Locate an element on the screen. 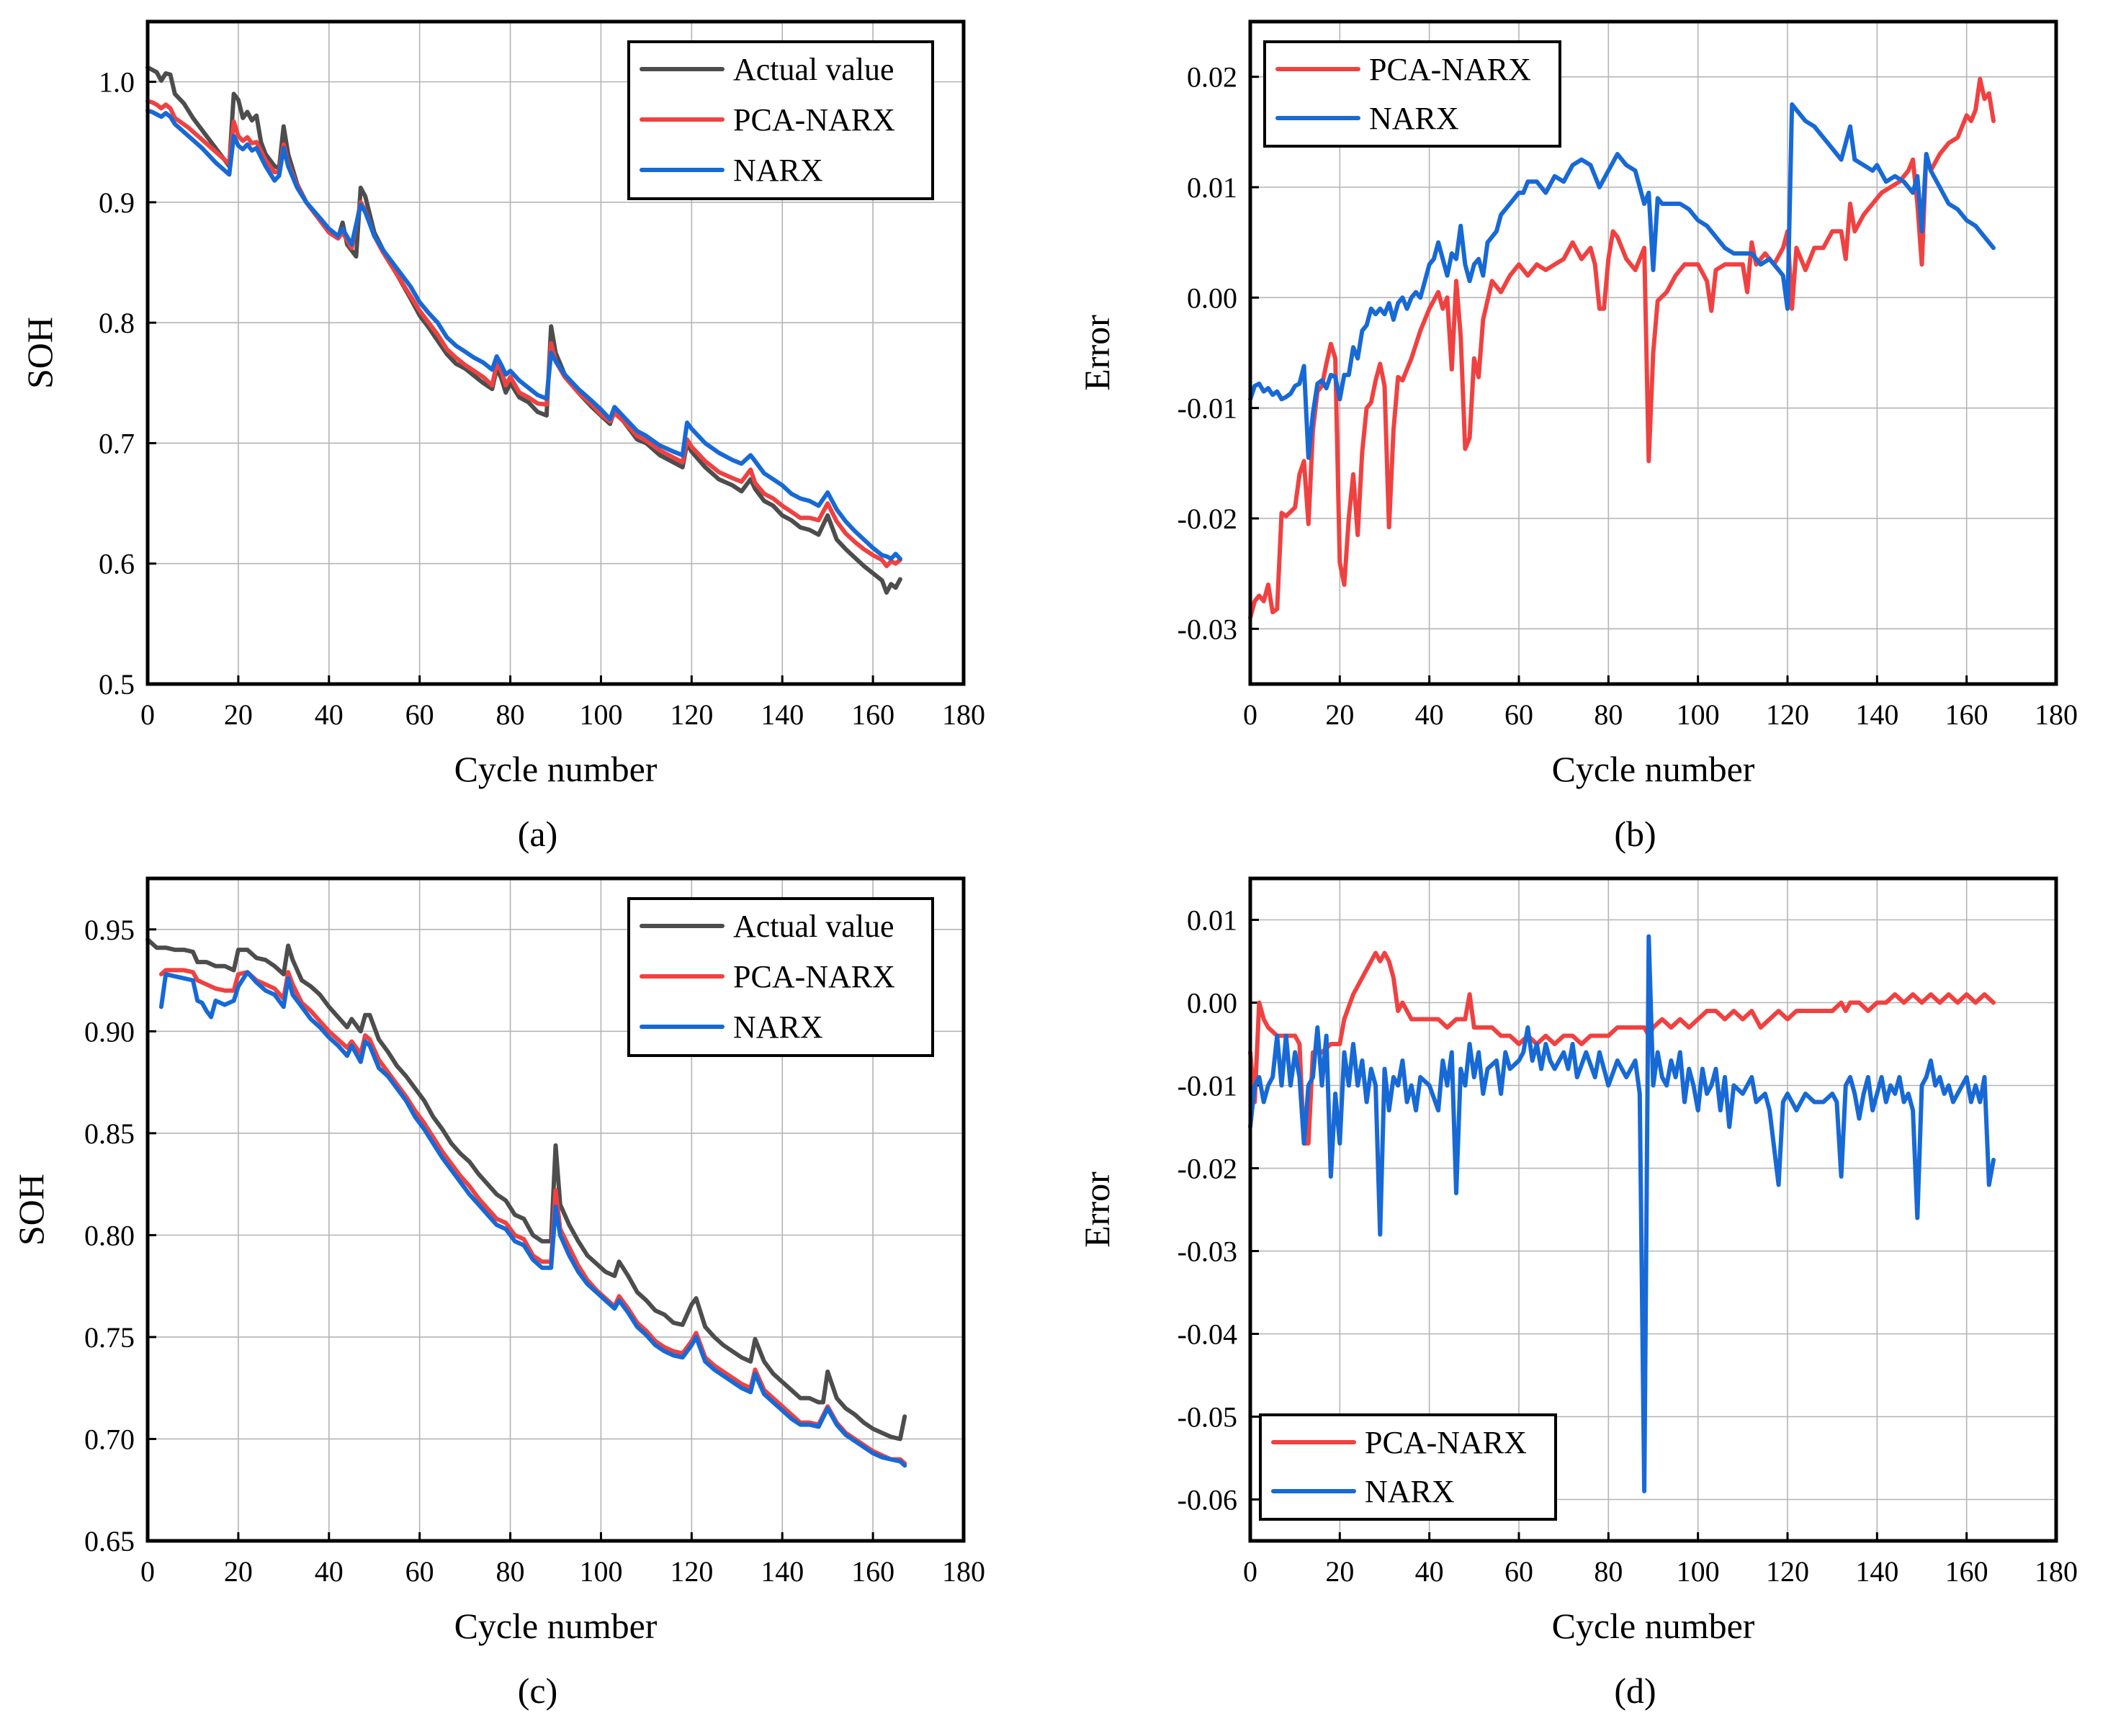 The image size is (2108, 1736). y-tick-label: 0.75 is located at coordinates (109, 1338).